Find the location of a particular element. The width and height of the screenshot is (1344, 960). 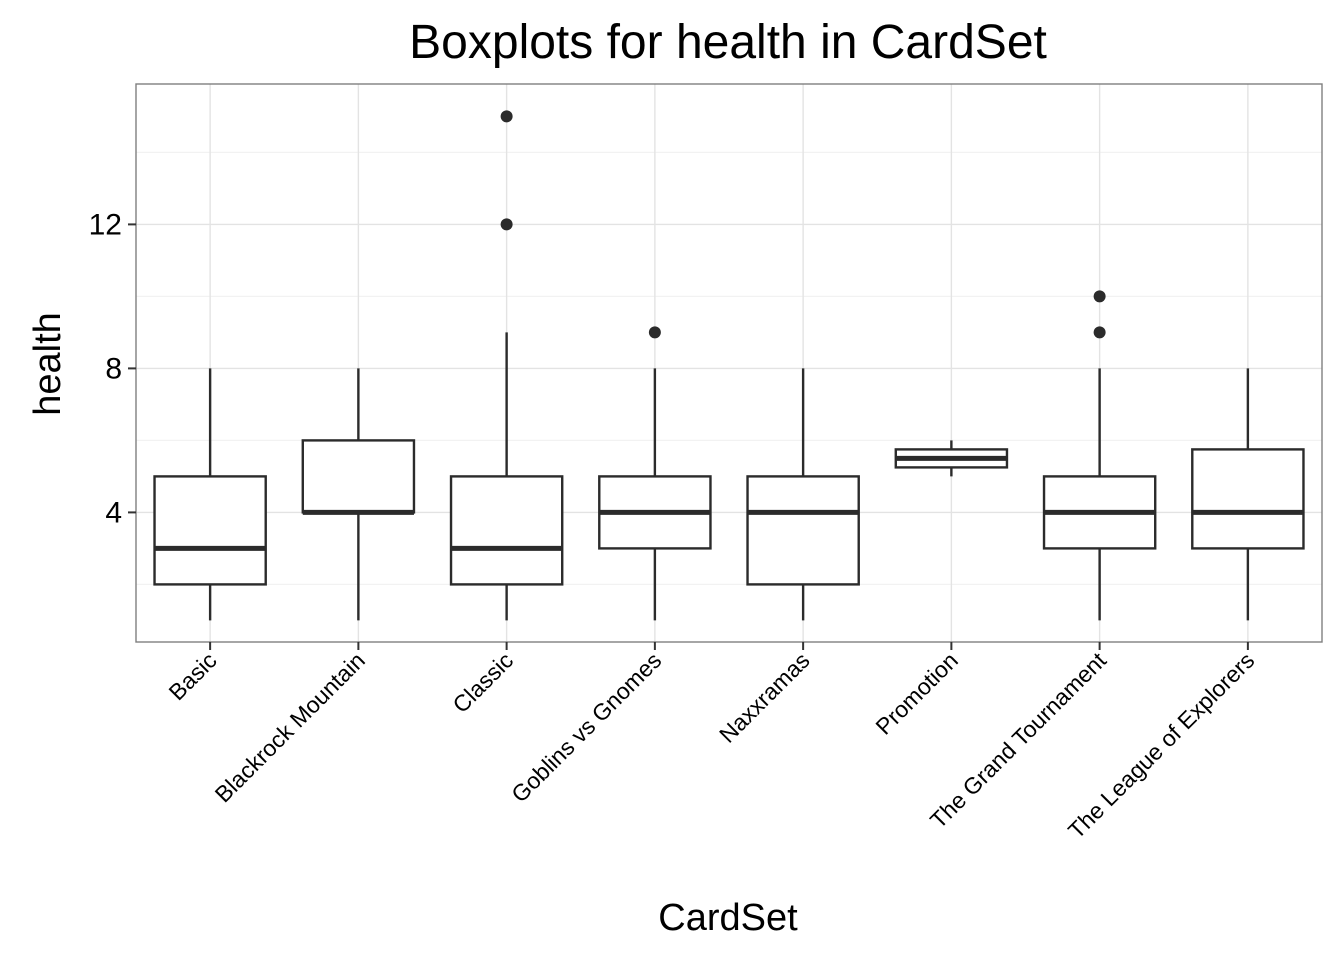

y-axis-title: health is located at coordinates (48, 364).